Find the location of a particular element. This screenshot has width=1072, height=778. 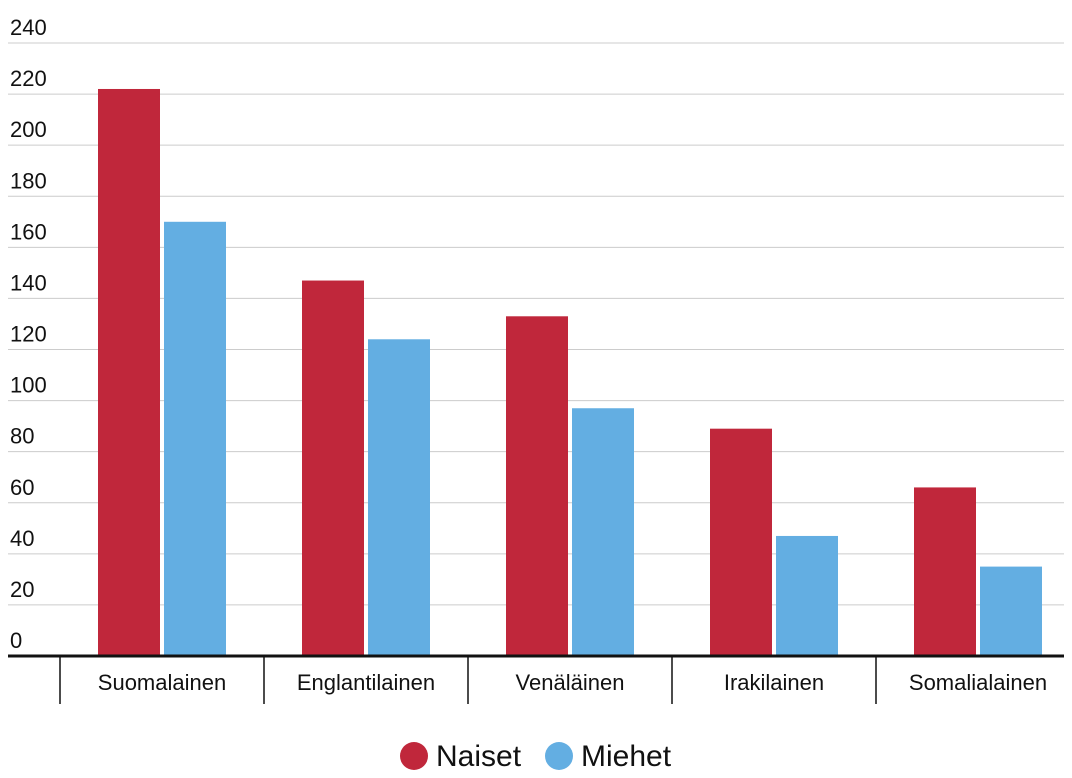

y-tick-label: 20 is located at coordinates (22, 589).